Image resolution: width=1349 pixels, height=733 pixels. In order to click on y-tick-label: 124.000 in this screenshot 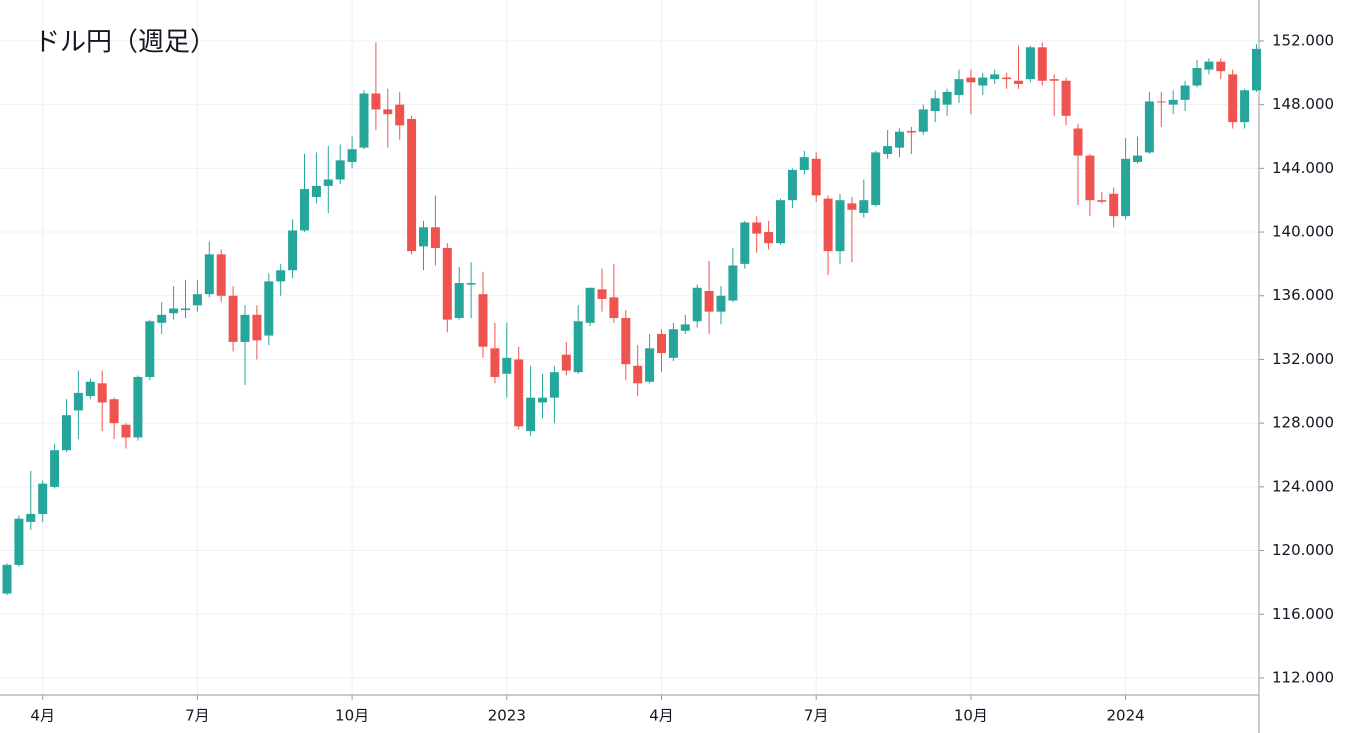, I will do `click(1303, 486)`.